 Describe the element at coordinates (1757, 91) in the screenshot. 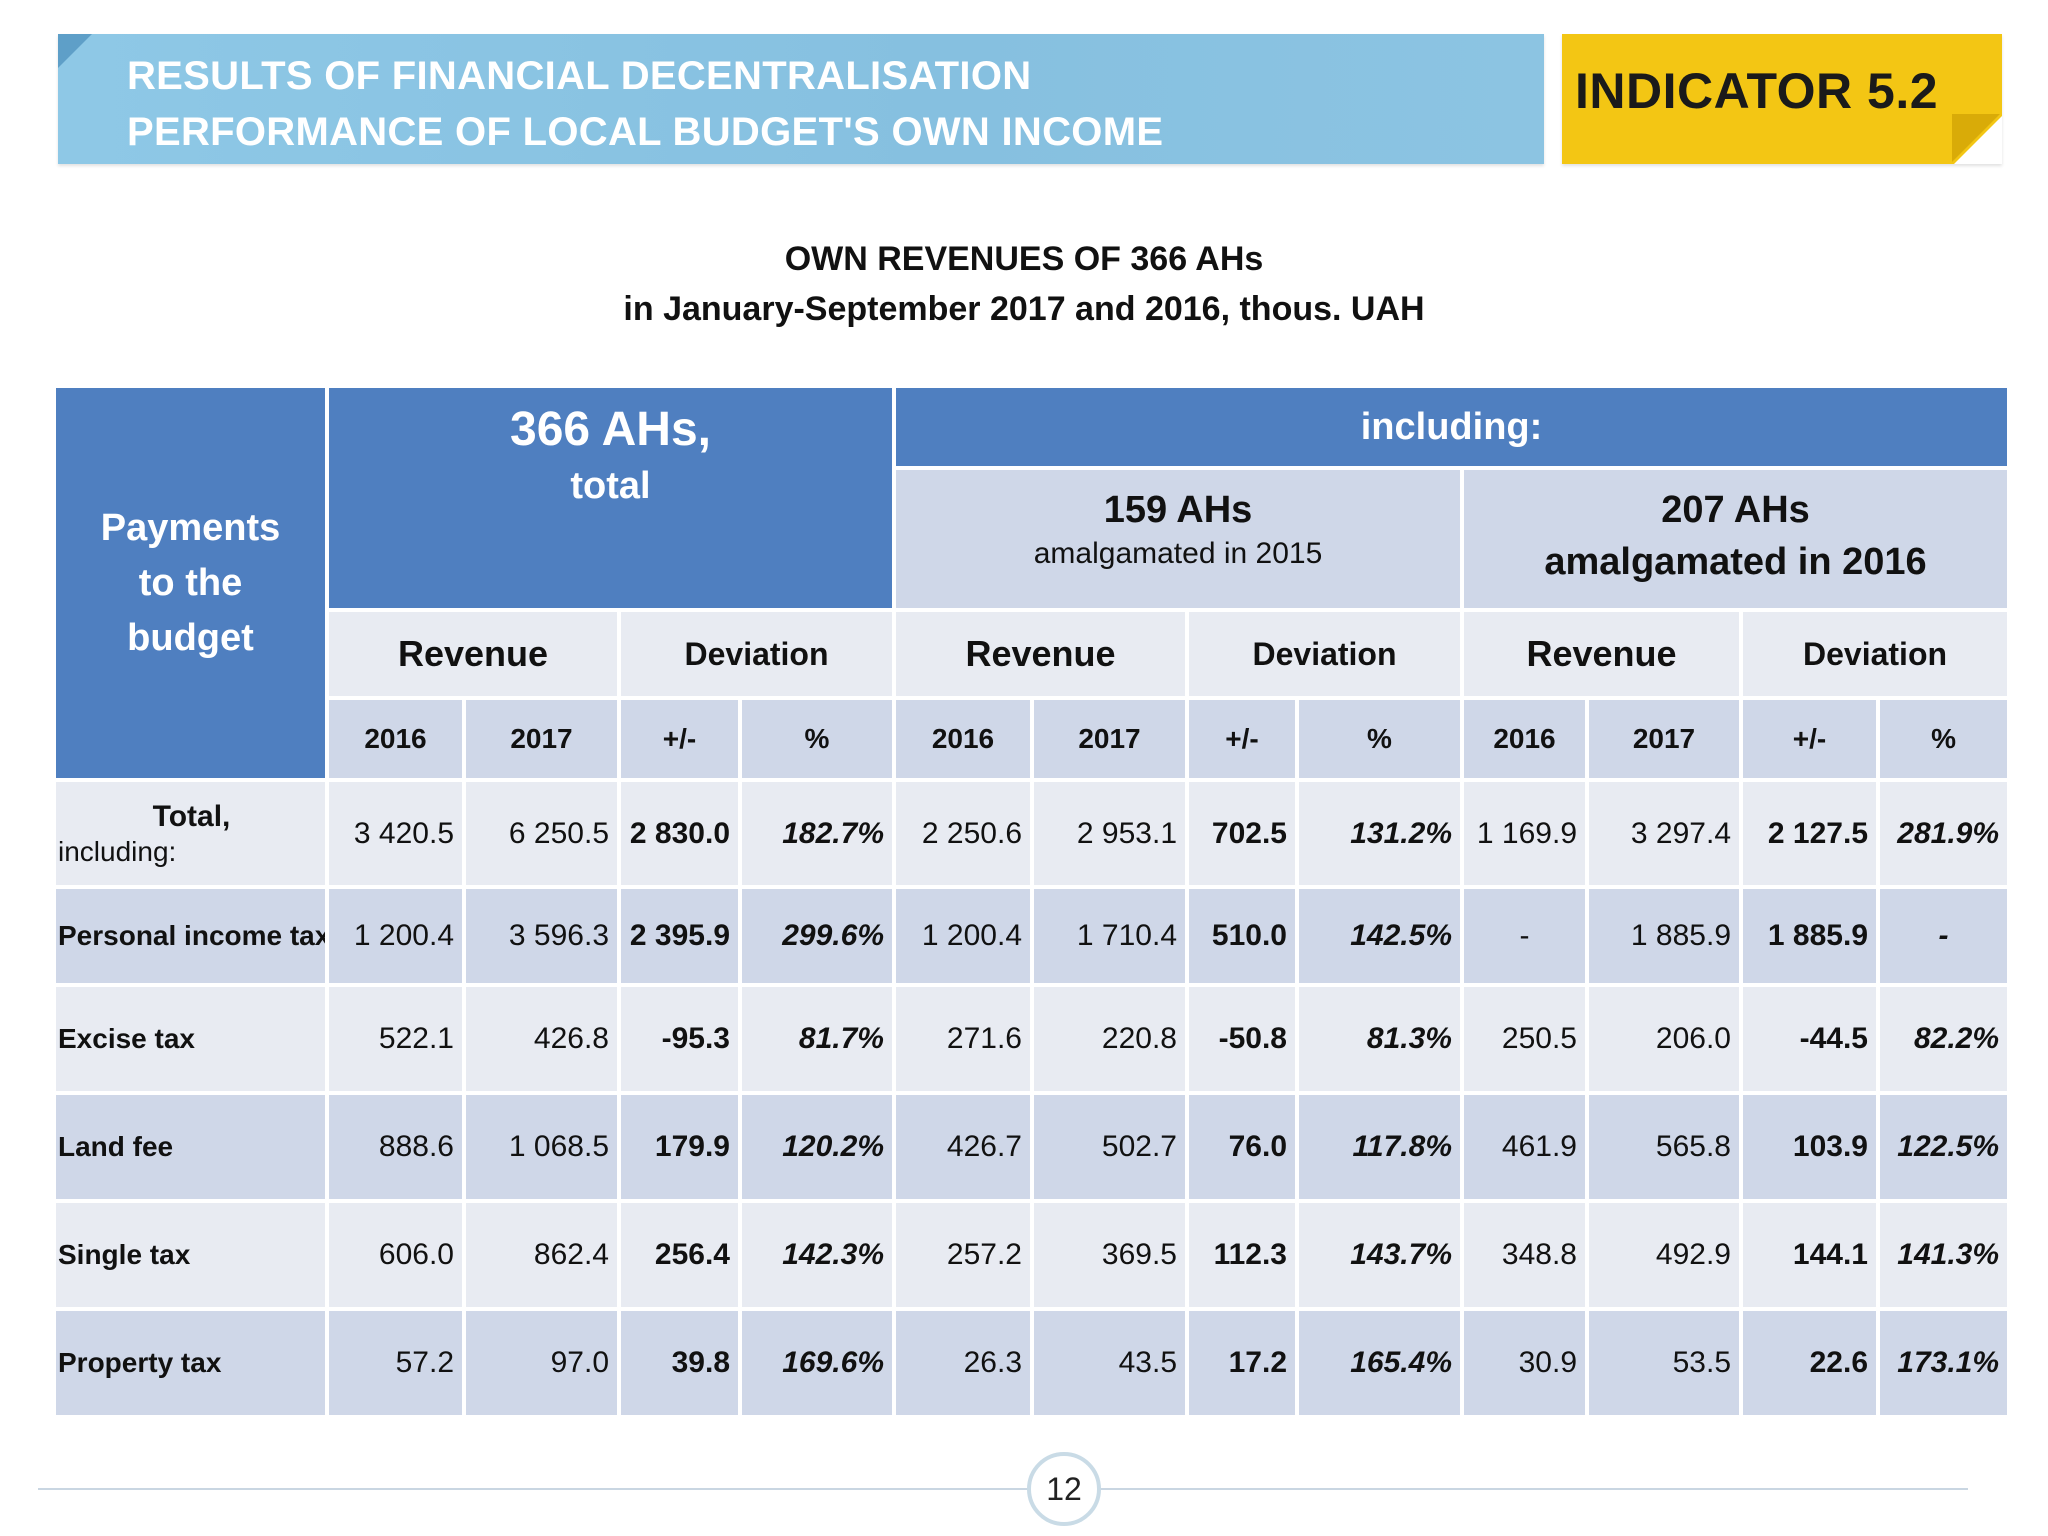

I see `indicator-label: INDICATOR 5.2` at that location.